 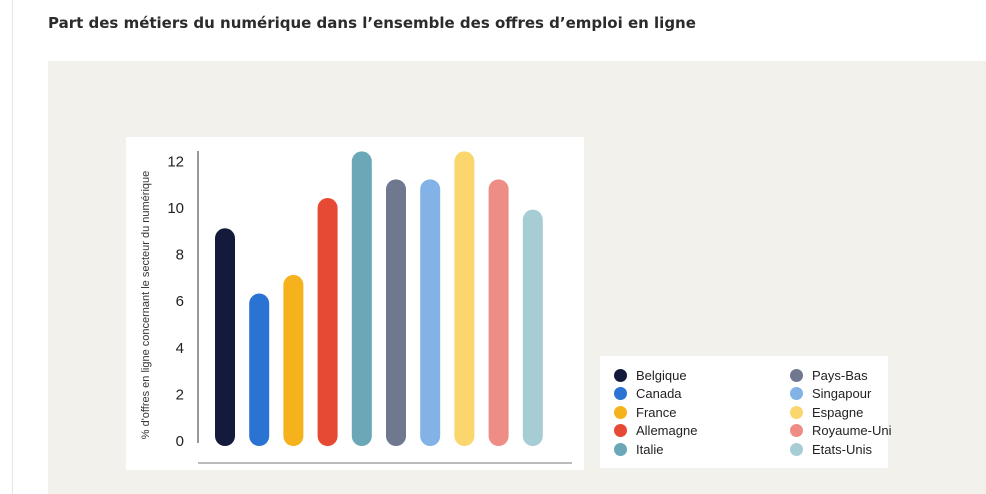 I want to click on bar-allemagne, so click(x=327, y=322).